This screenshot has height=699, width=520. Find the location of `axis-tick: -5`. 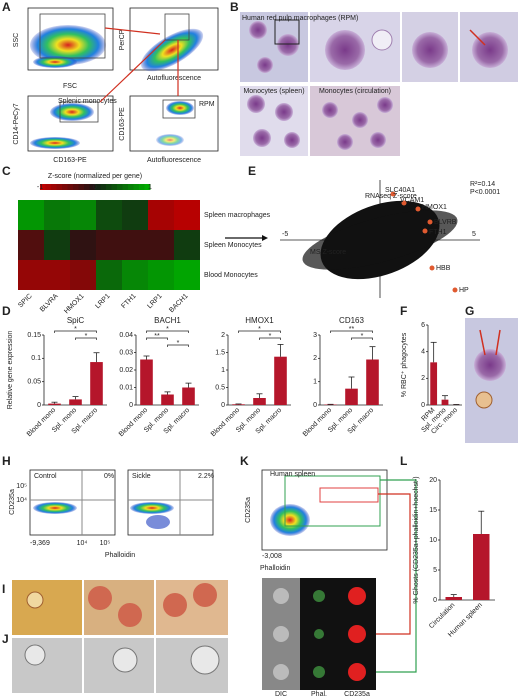

axis-tick: -5 is located at coordinates (285, 234).